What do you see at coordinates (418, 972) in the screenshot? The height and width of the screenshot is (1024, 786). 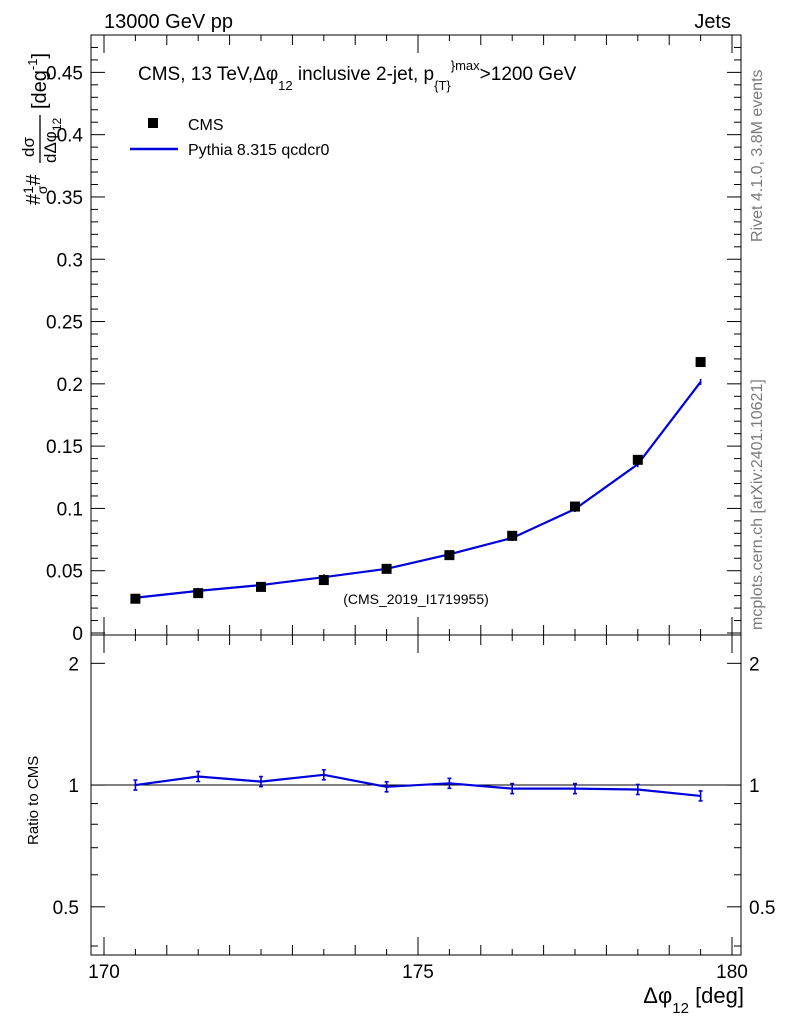 I see `ratio-xtick-label: 175` at bounding box center [418, 972].